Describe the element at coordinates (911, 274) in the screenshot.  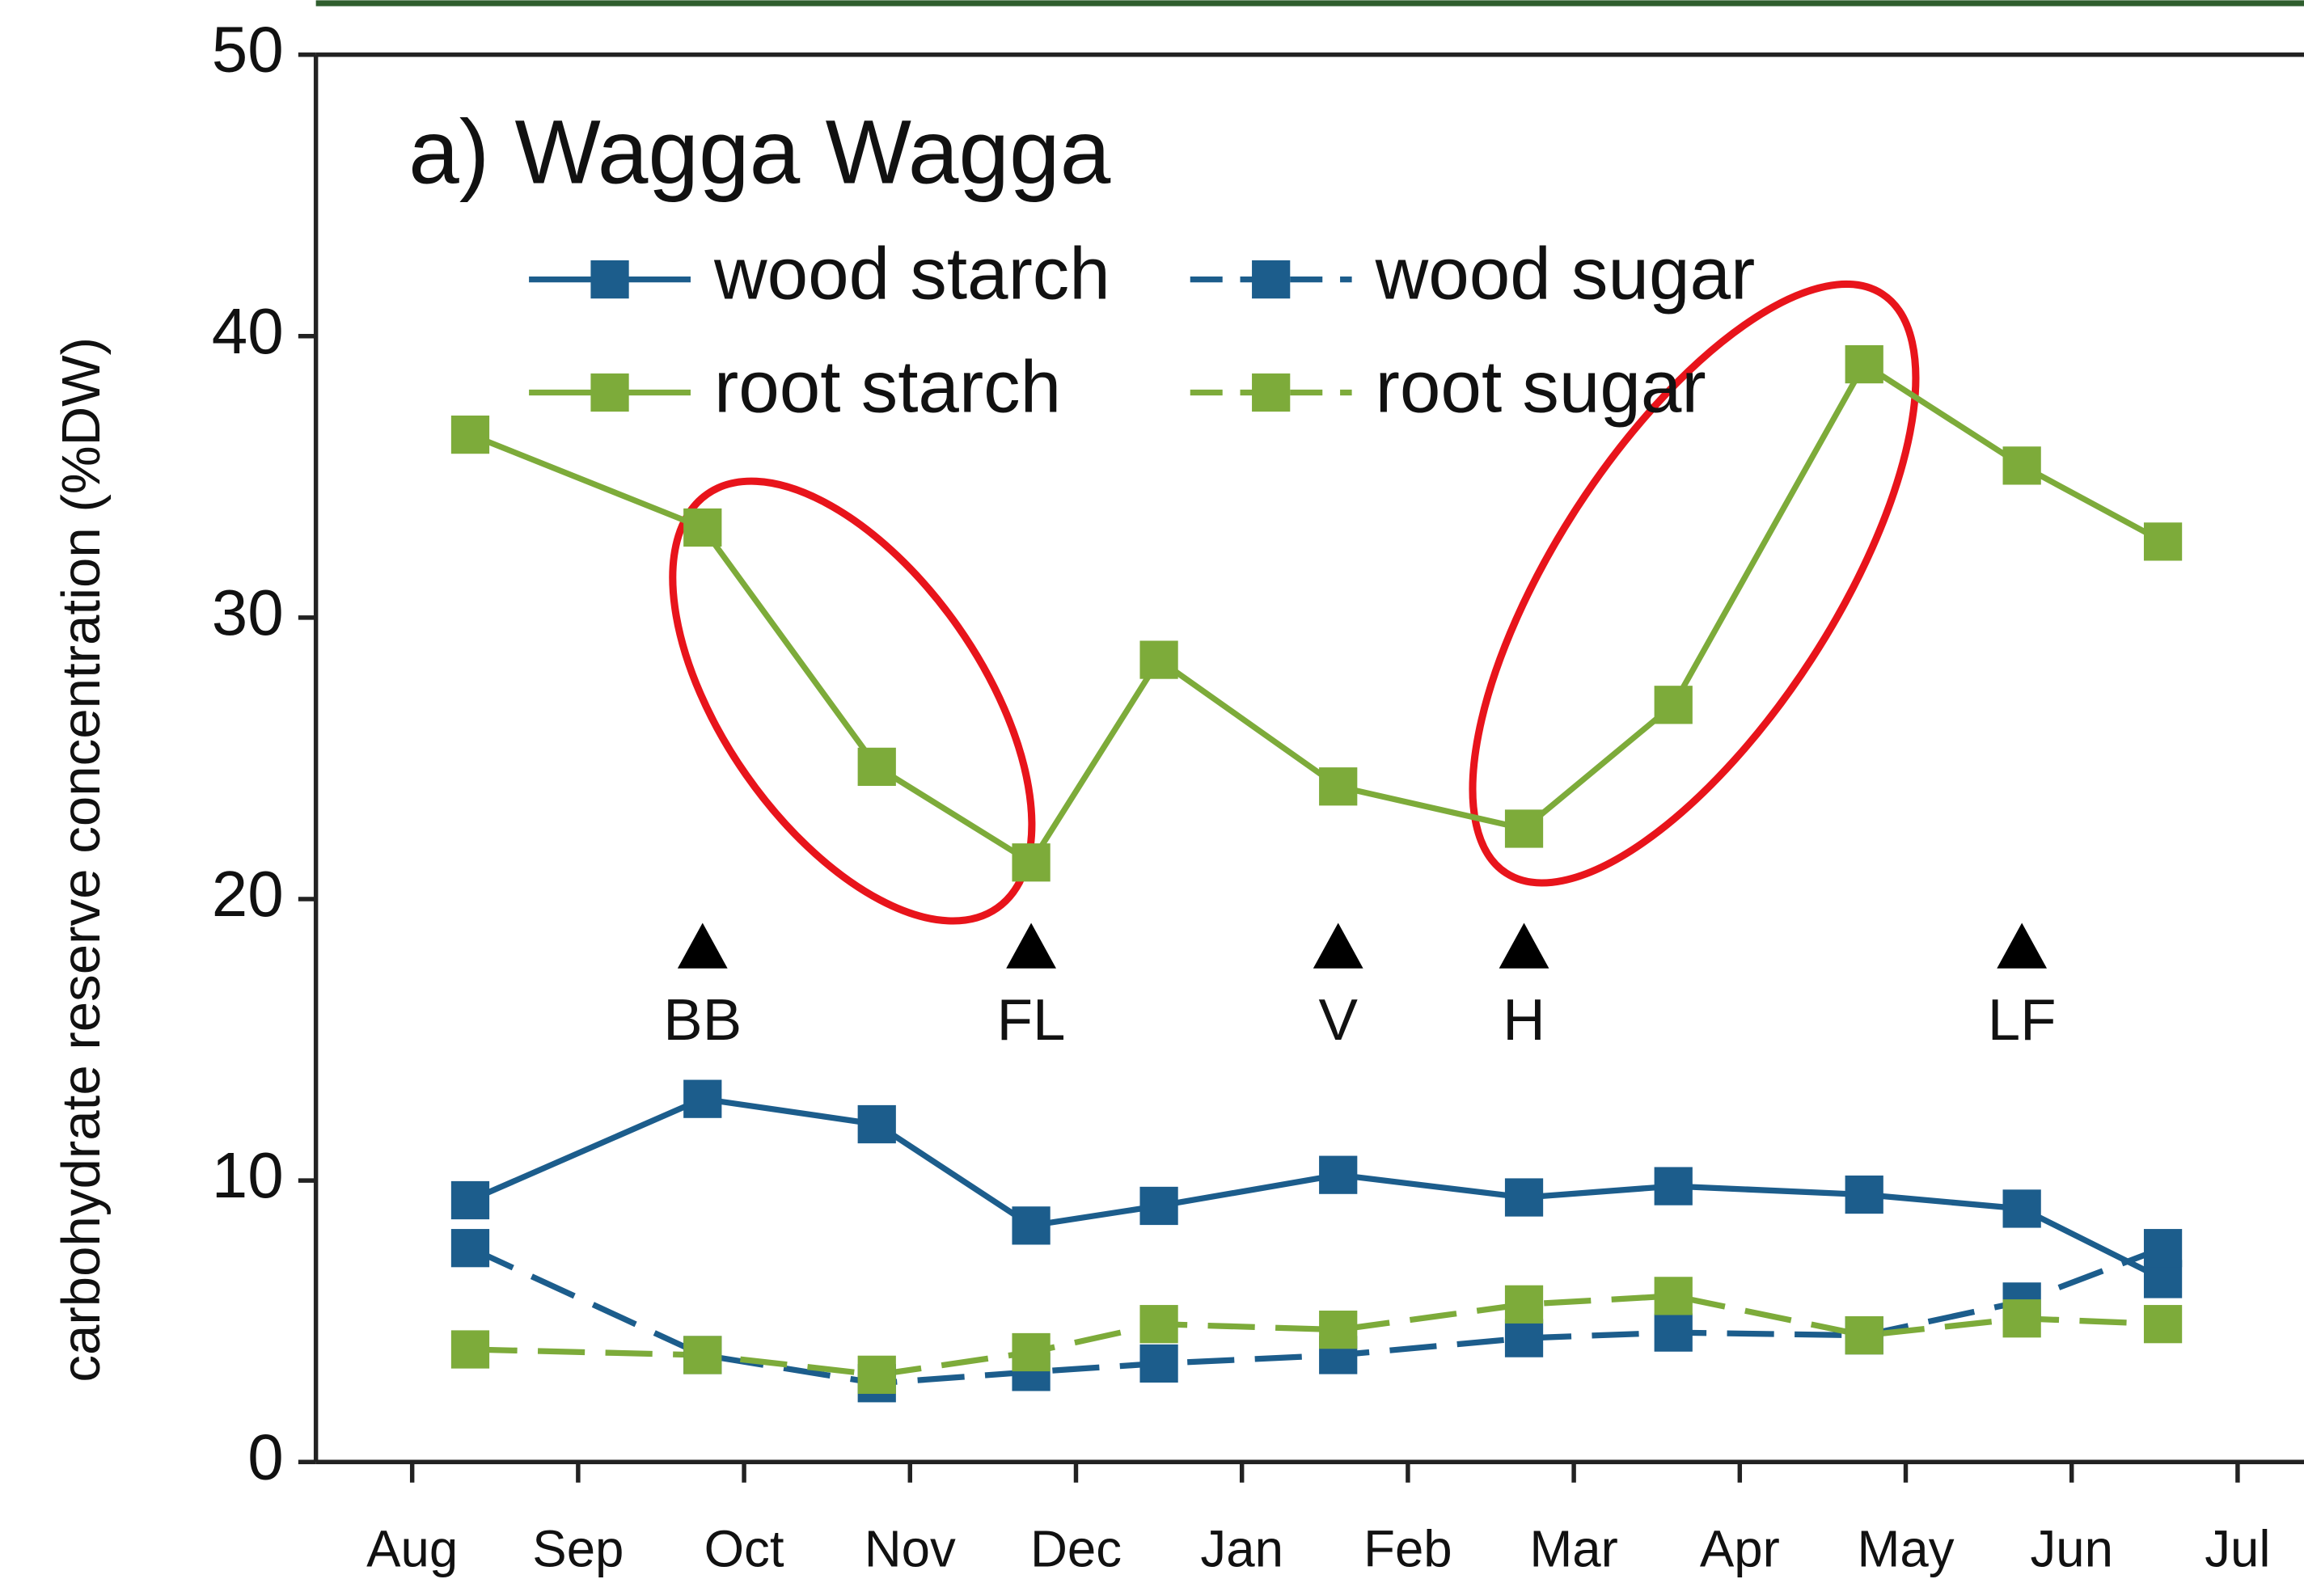
I see `legend-label: wood starch` at that location.